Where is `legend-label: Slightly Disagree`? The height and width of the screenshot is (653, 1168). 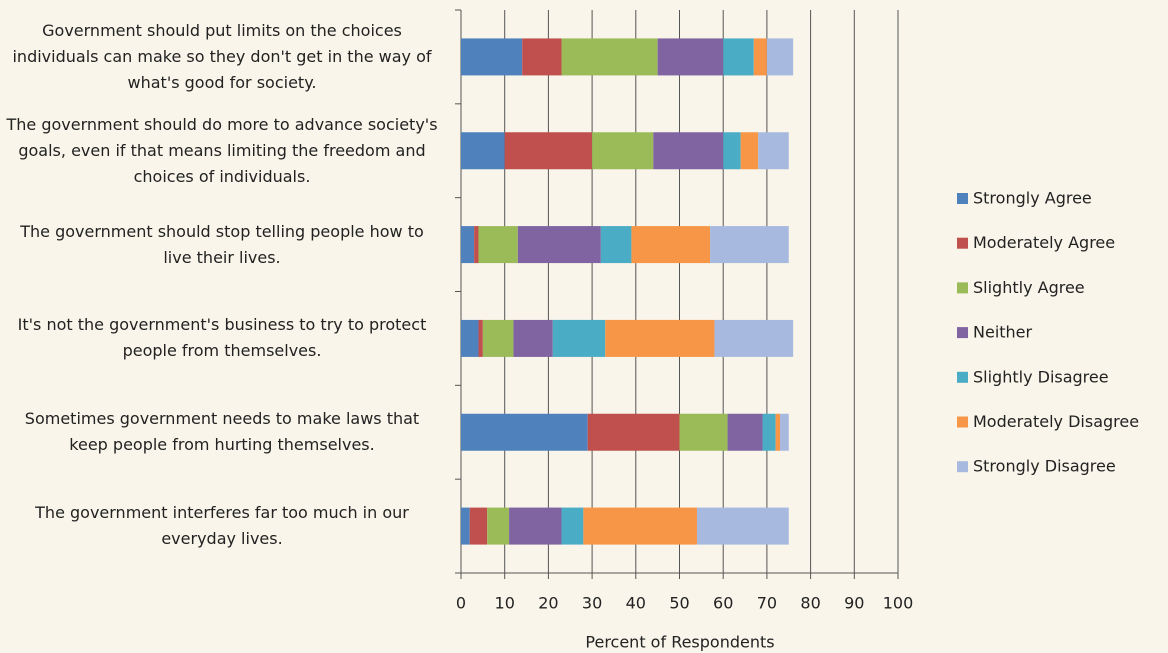
legend-label: Slightly Disagree is located at coordinates (1041, 376).